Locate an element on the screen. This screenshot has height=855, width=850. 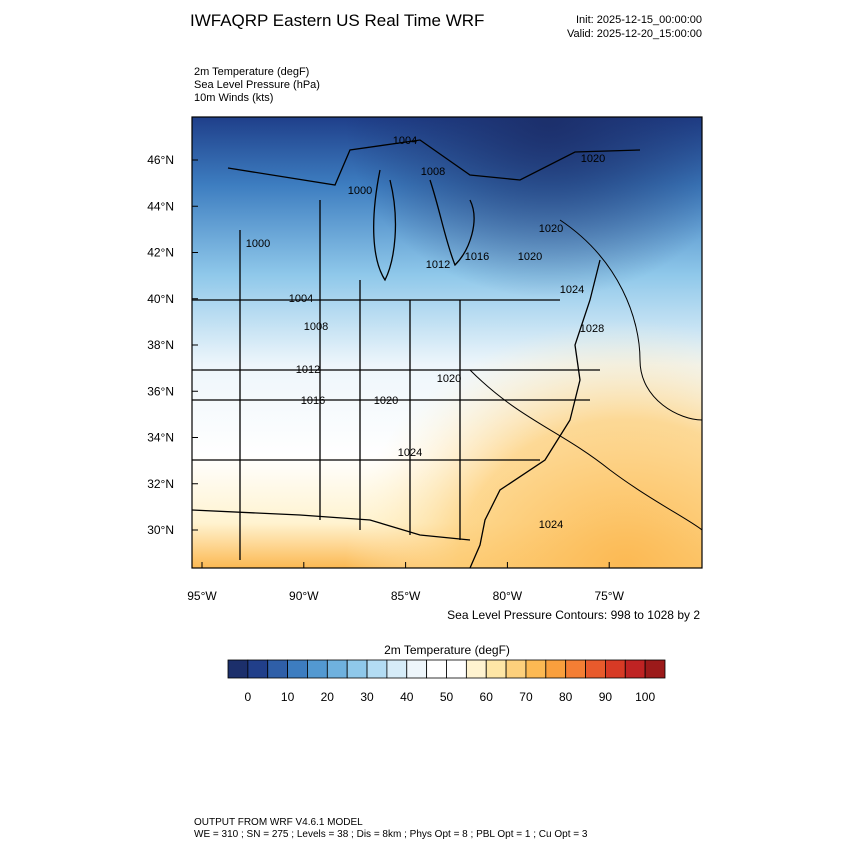
lat-label: 34°N is located at coordinates (160, 438).